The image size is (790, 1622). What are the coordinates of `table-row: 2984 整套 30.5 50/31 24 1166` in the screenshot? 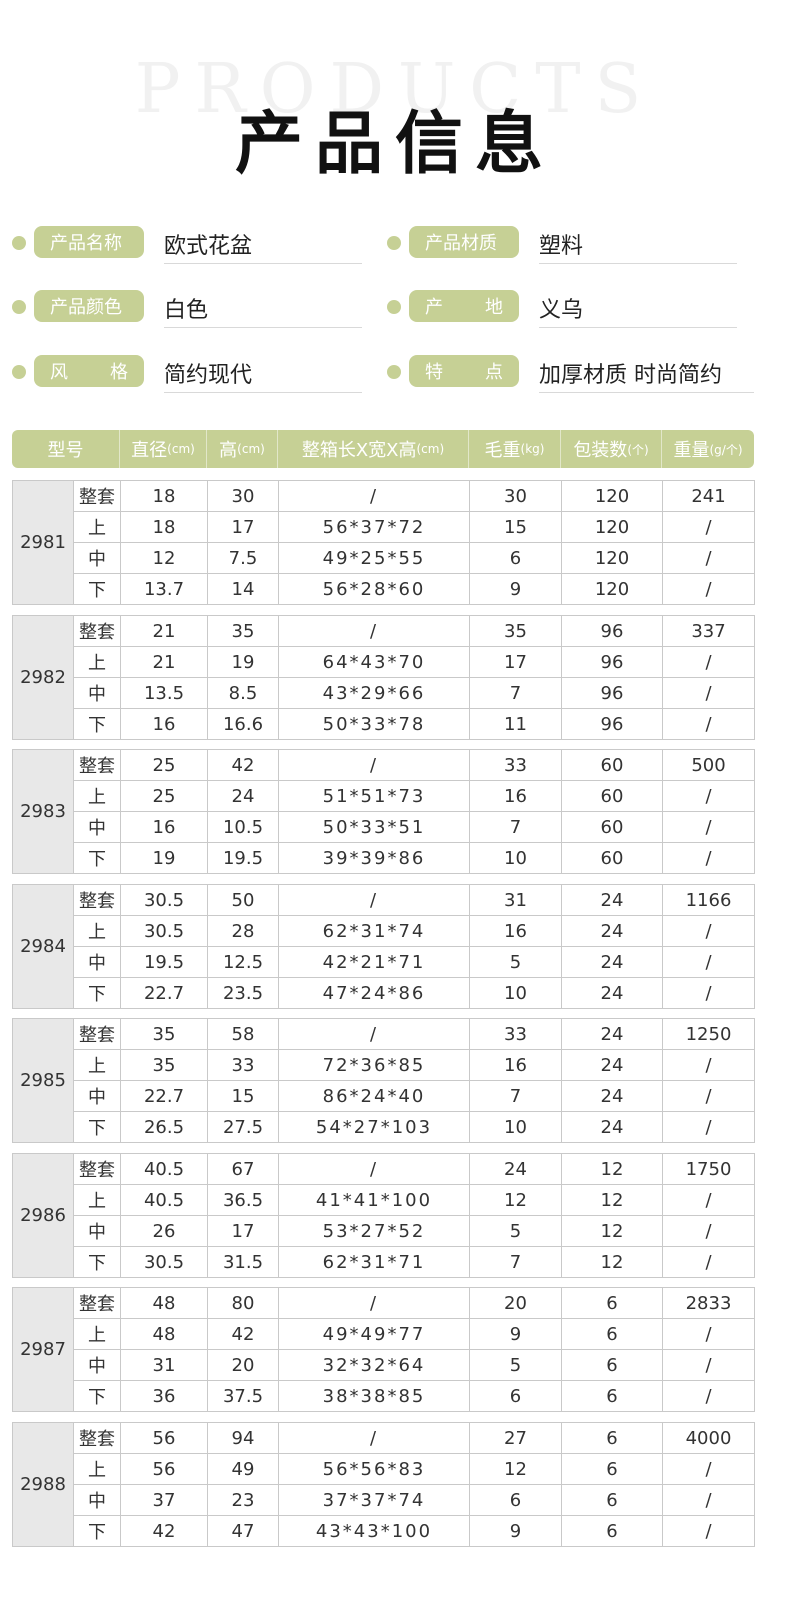 It's located at (383, 946).